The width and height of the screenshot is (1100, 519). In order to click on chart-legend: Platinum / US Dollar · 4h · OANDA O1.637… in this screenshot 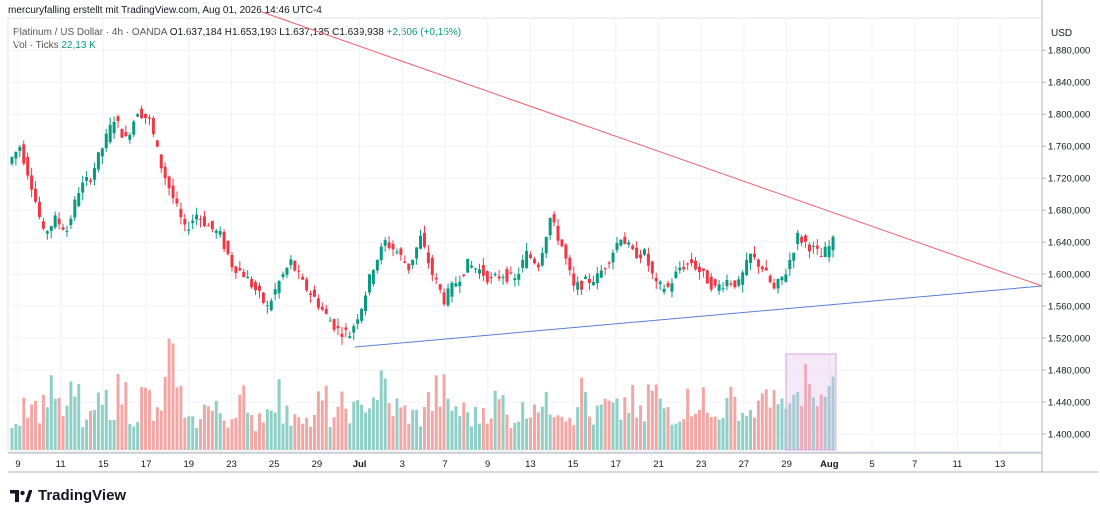, I will do `click(237, 39)`.